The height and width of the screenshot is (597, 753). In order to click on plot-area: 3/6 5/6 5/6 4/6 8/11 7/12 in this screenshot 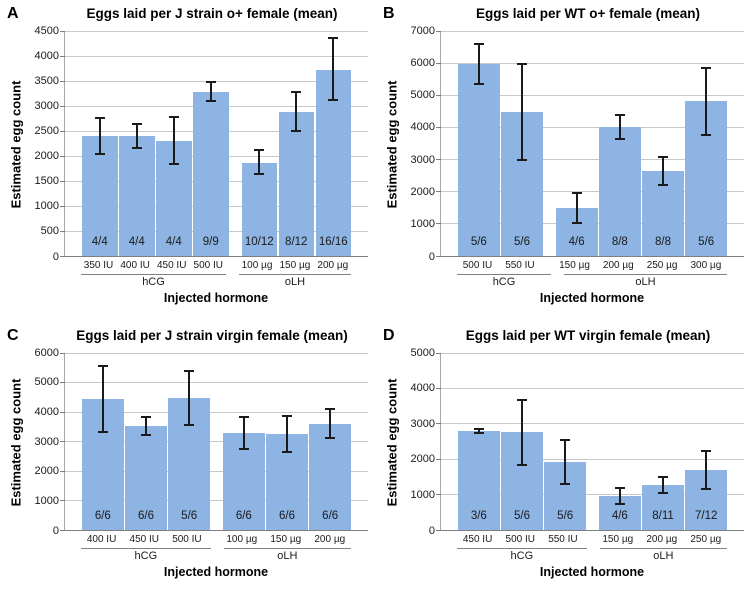, I will do `click(590, 441)`.